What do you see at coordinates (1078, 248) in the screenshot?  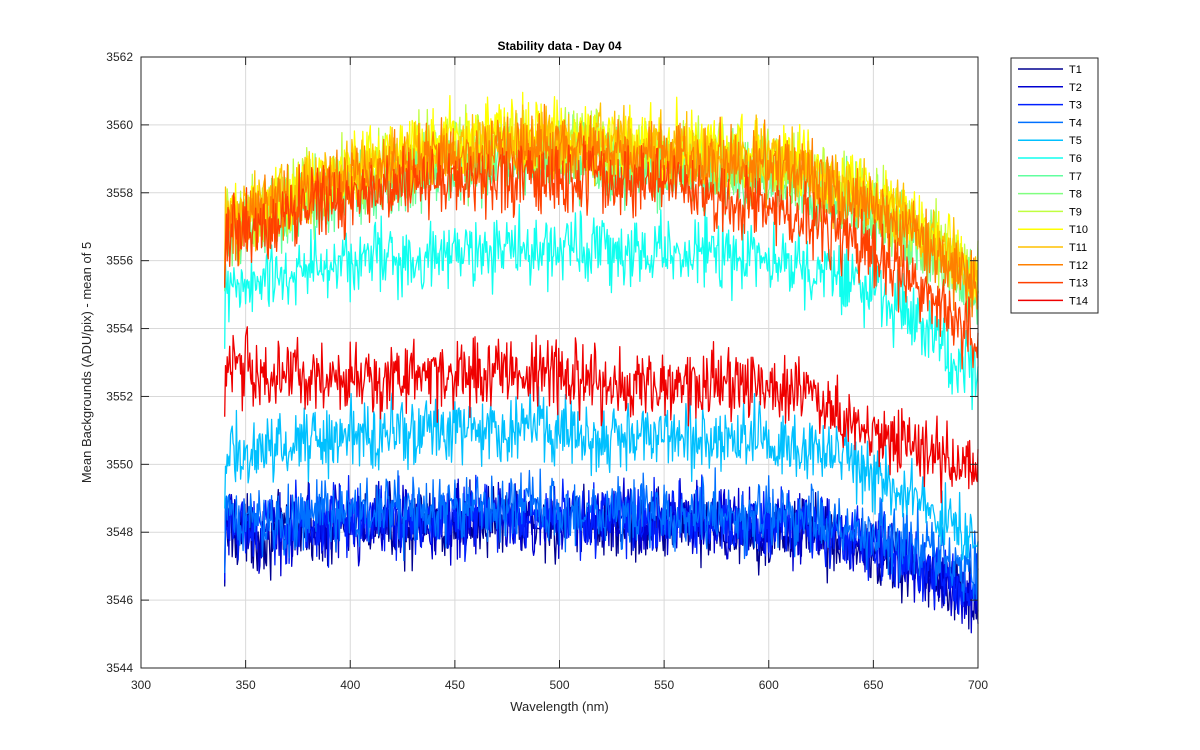 I see `legend-label-t11: T11` at bounding box center [1078, 248].